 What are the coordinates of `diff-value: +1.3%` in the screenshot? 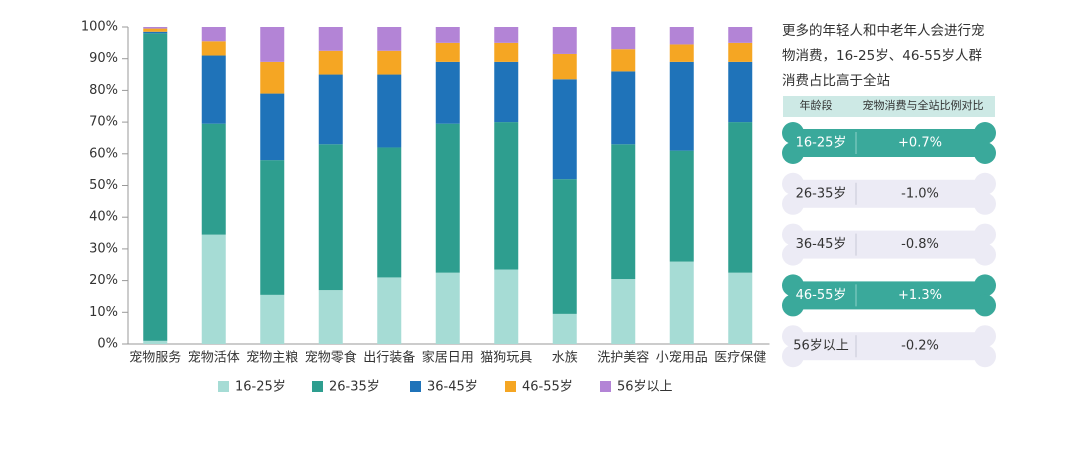 It's located at (920, 295).